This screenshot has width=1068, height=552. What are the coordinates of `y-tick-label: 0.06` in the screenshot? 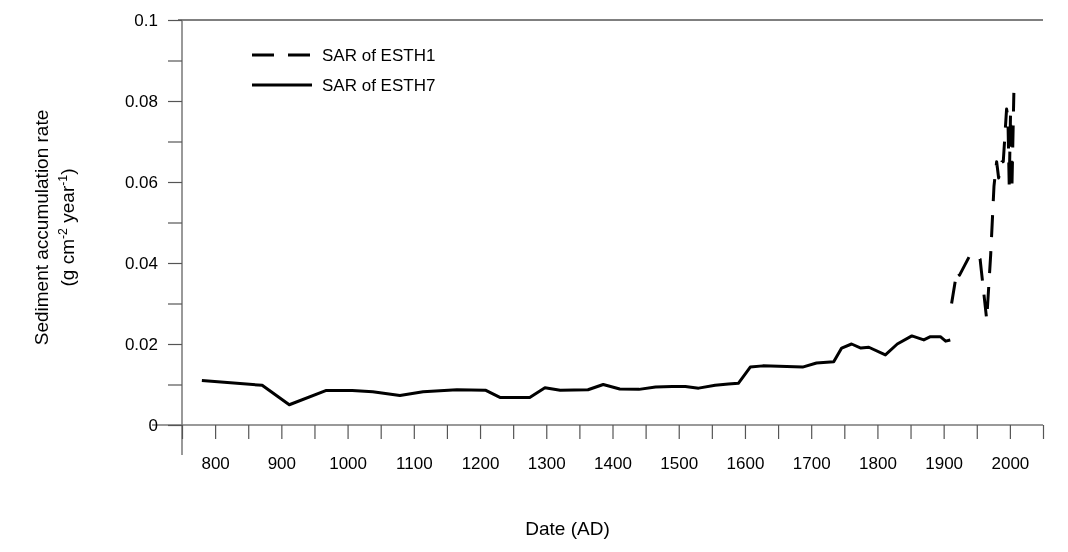 It's located at (141, 182).